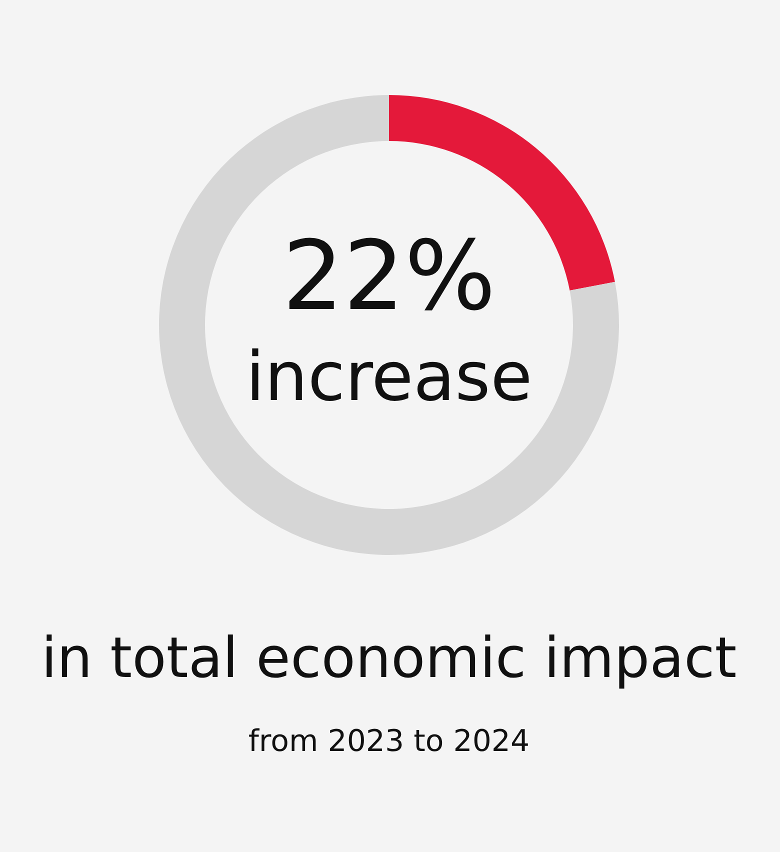 This screenshot has width=780, height=852. What do you see at coordinates (389, 377) in the screenshot?
I see `text: increase` at bounding box center [389, 377].